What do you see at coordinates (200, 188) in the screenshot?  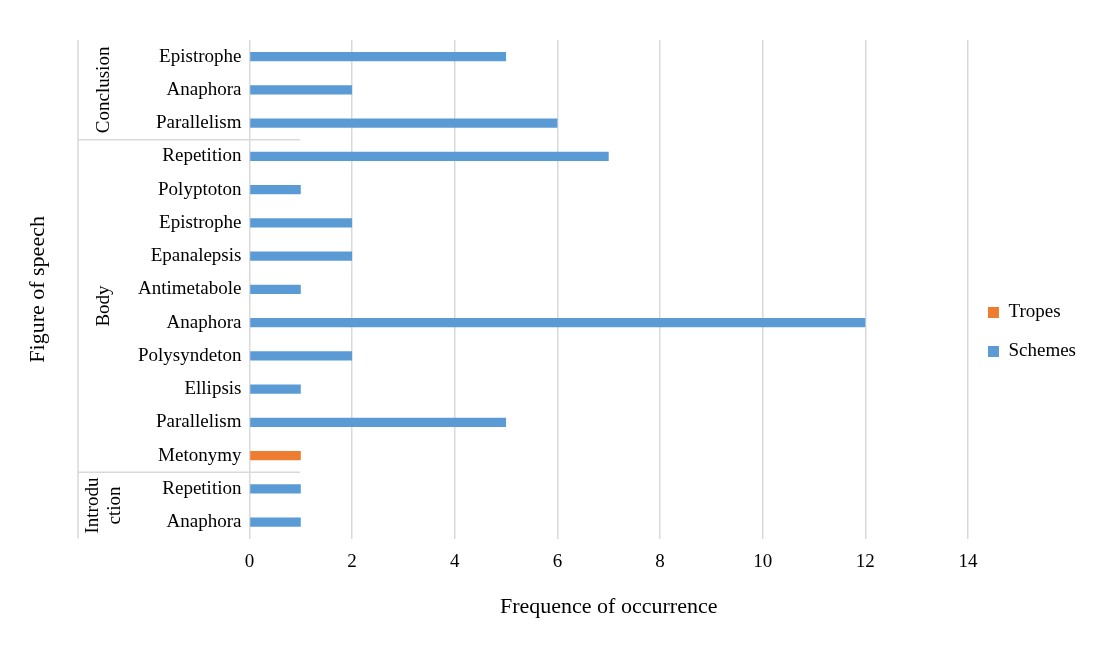 I see `y-tick-label: Polyptoton` at bounding box center [200, 188].